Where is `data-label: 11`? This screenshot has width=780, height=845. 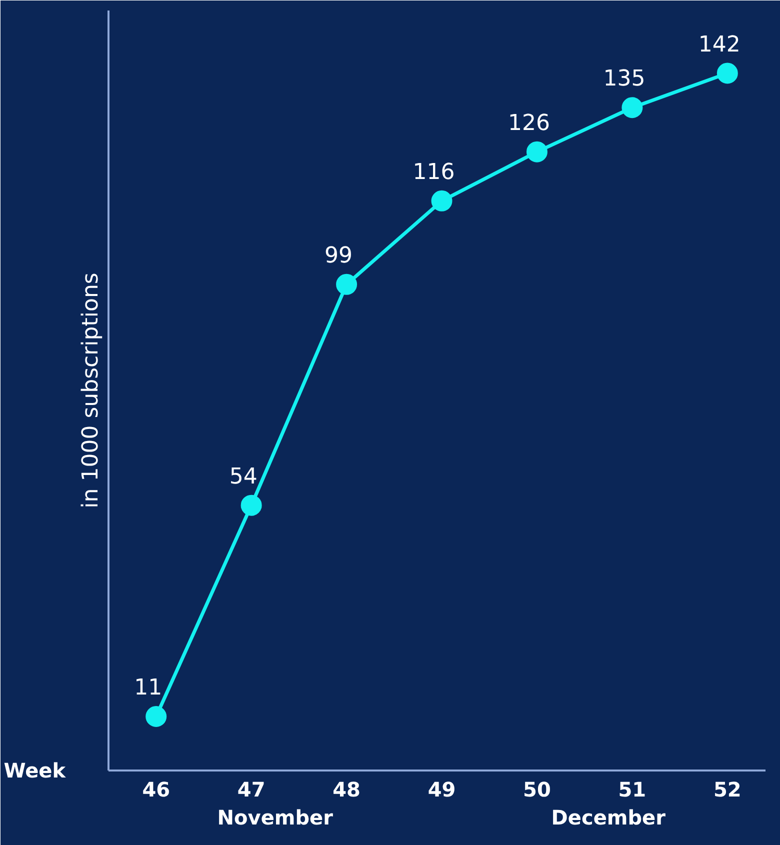 data-label: 11 is located at coordinates (148, 687).